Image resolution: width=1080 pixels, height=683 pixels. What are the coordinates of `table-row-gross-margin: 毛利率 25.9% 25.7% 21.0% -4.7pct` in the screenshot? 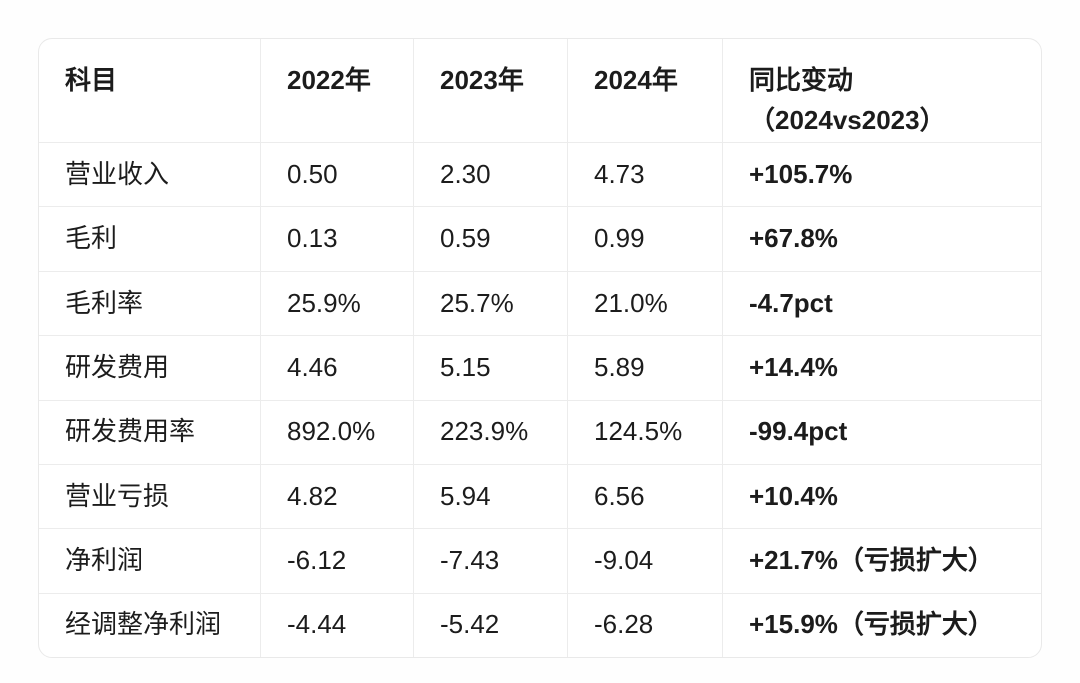 It's located at (540, 303).